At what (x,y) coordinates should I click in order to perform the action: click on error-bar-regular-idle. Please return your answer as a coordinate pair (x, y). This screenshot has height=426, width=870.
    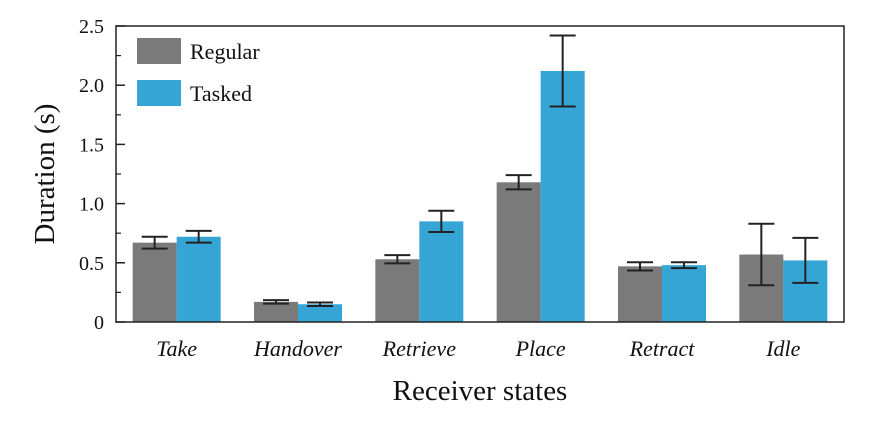
    Looking at the image, I should click on (761, 254).